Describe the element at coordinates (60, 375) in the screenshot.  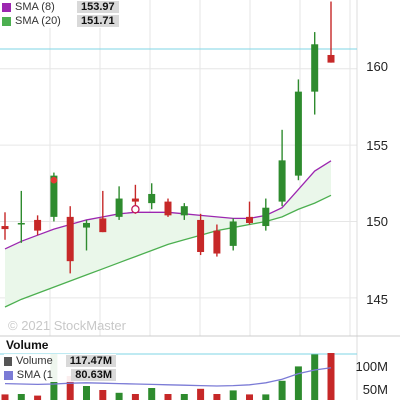
I see `legend-volume-sma: SMA (1 80.63M` at that location.